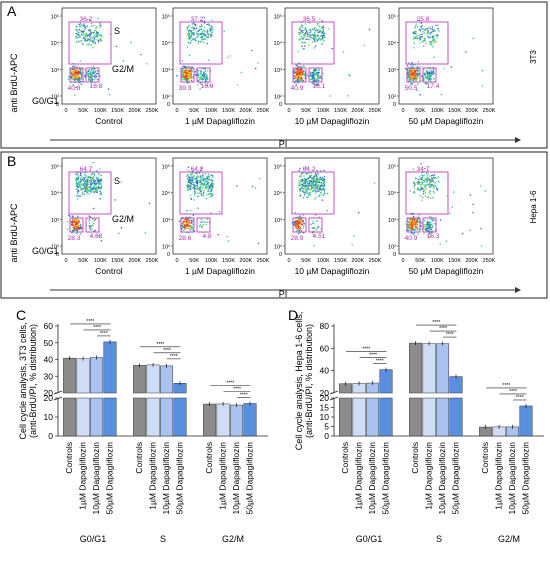 The width and height of the screenshot is (550, 577). What do you see at coordinates (220, 271) in the screenshot?
I see `condition-label: 1 µM Dapagliflozin` at bounding box center [220, 271].